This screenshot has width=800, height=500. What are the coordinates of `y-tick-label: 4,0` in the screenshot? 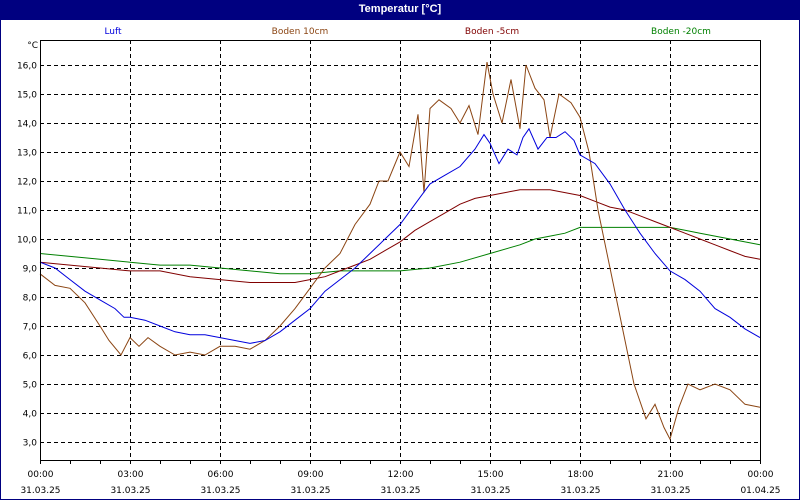 It's located at (30, 415).